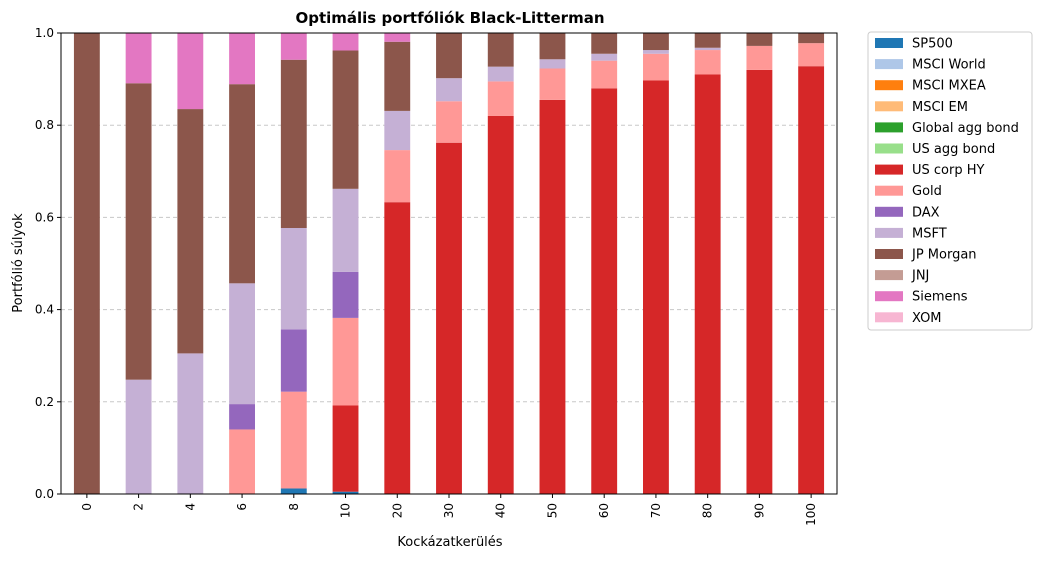  What do you see at coordinates (811, 514) in the screenshot?
I see `x-tick-label: 100` at bounding box center [811, 514].